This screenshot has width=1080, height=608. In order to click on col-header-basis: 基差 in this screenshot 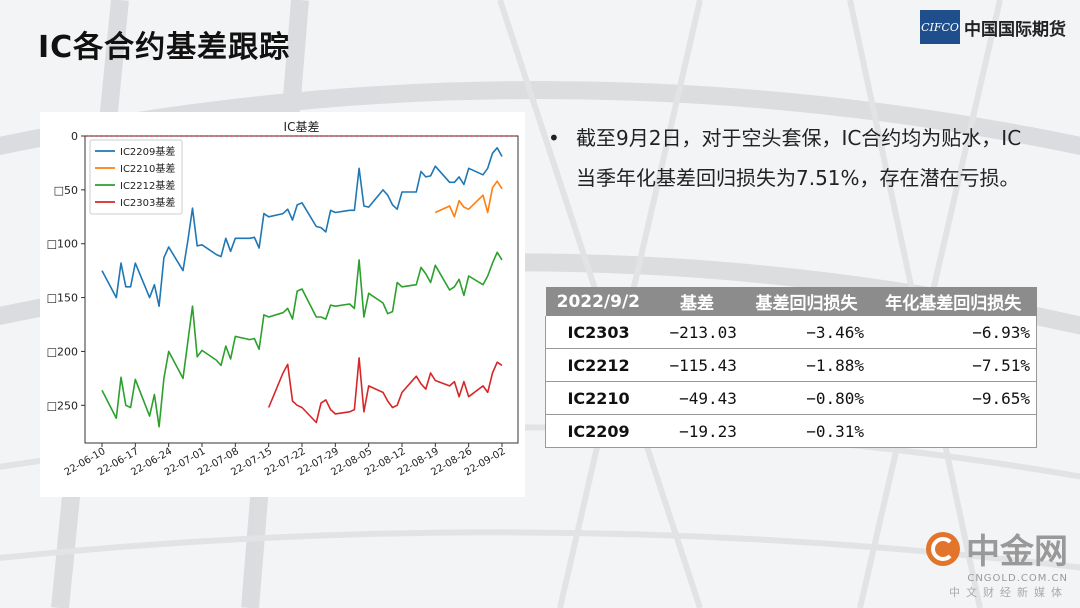, I will do `click(697, 301)`.